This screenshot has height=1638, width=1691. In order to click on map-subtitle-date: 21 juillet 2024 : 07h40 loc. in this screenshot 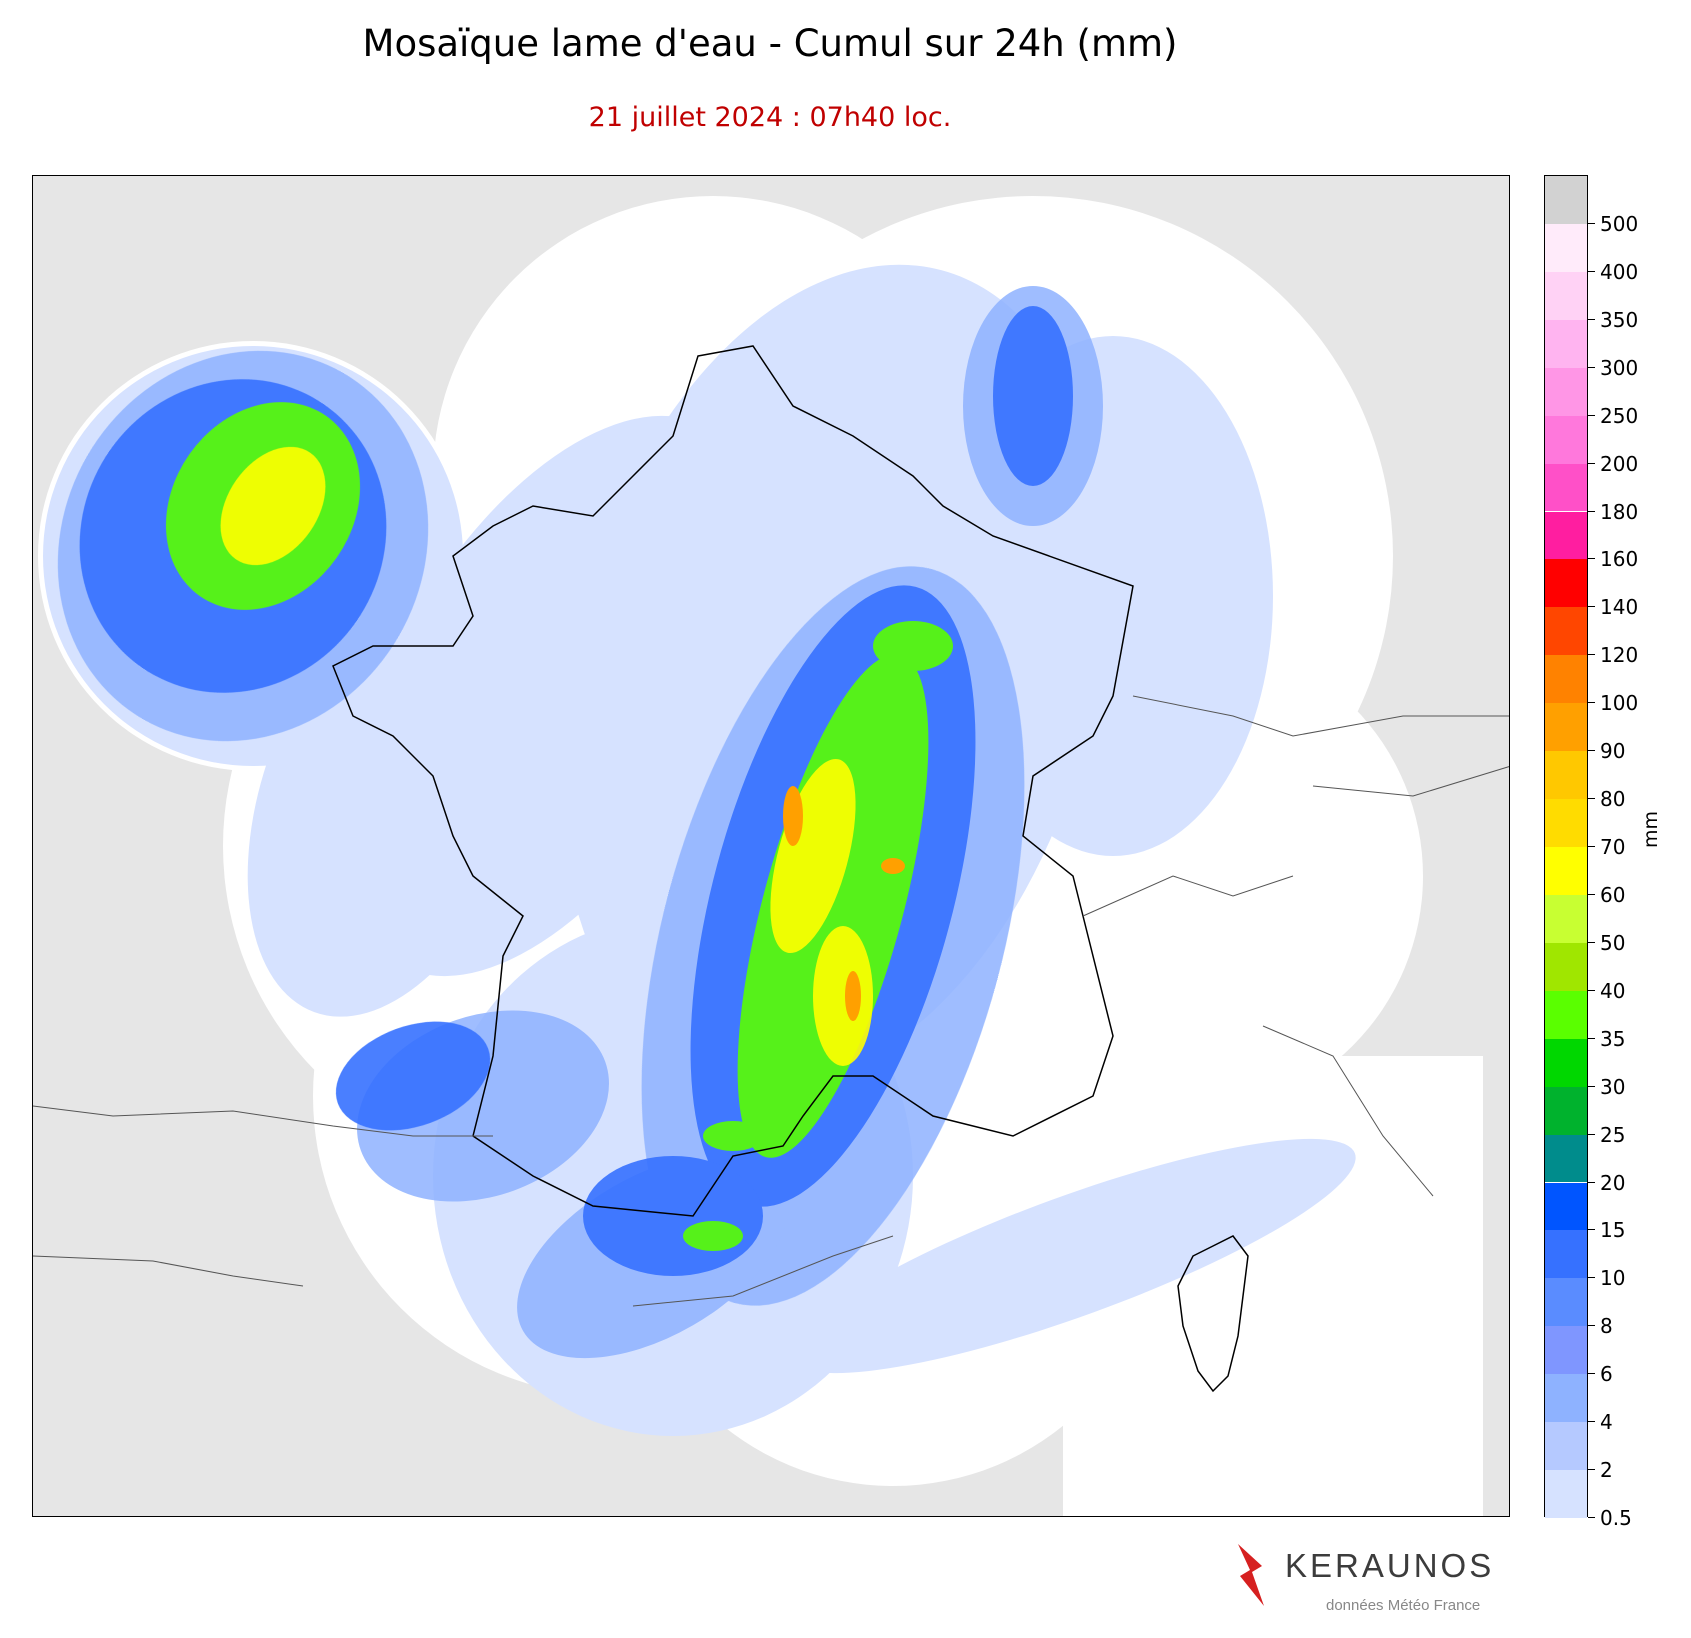, I will do `click(770, 117)`.